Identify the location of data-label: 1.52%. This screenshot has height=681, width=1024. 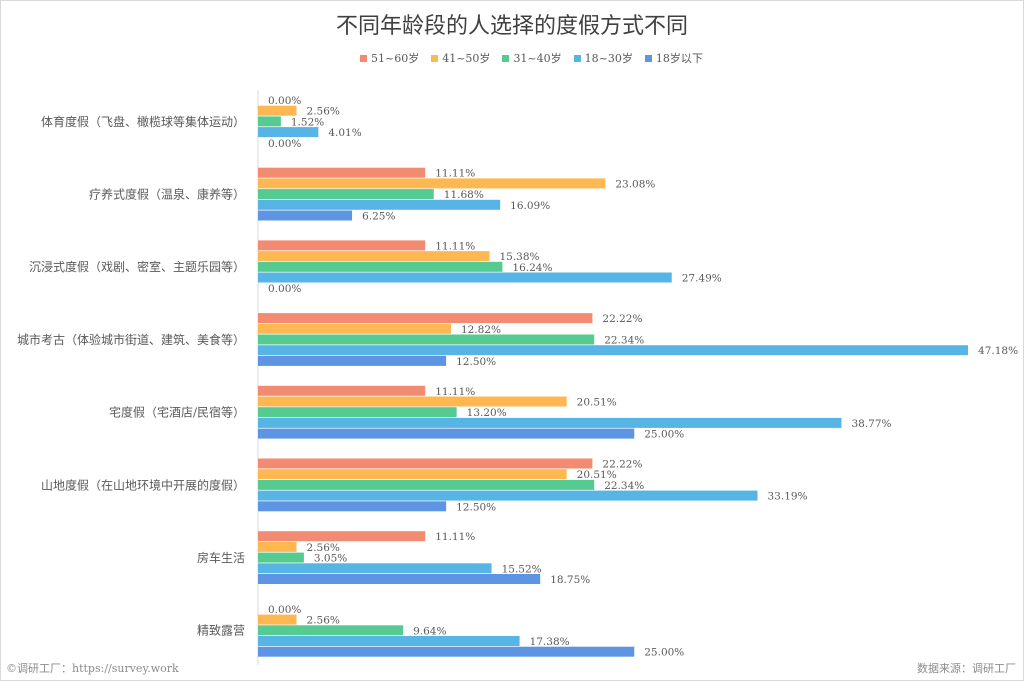
(307, 122).